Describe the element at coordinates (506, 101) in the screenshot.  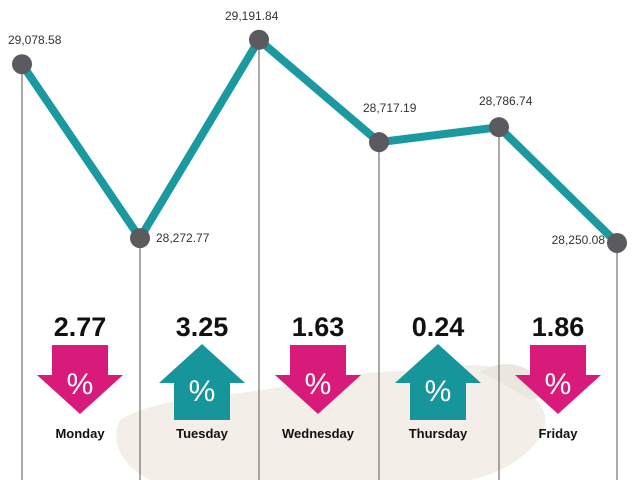
I see `point-label-4: 28,786.74` at that location.